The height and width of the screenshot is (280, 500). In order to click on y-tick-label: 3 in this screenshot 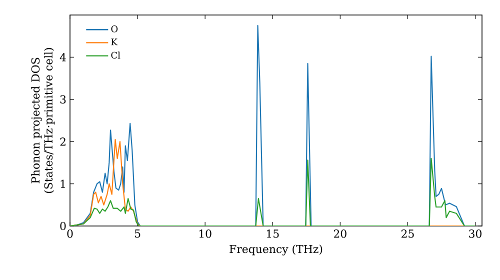, I will do `click(63, 99)`.